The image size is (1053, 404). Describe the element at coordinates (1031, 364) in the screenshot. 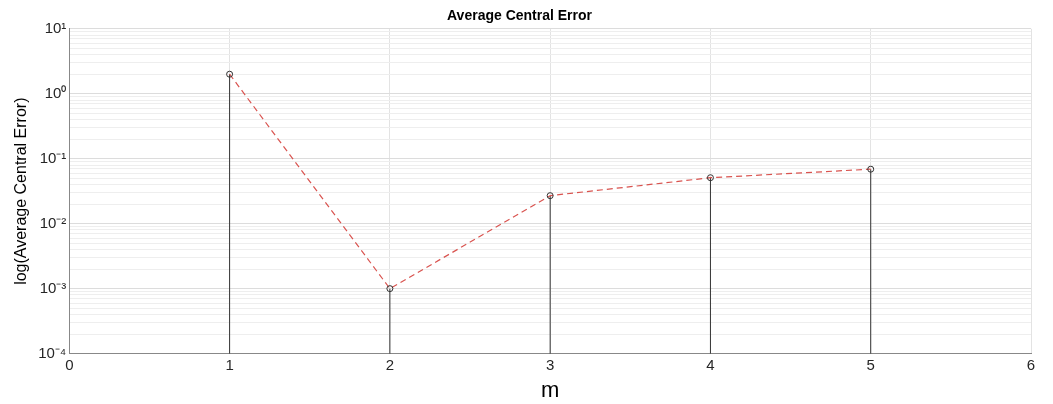

I see `x-tick-label: 6` at that location.